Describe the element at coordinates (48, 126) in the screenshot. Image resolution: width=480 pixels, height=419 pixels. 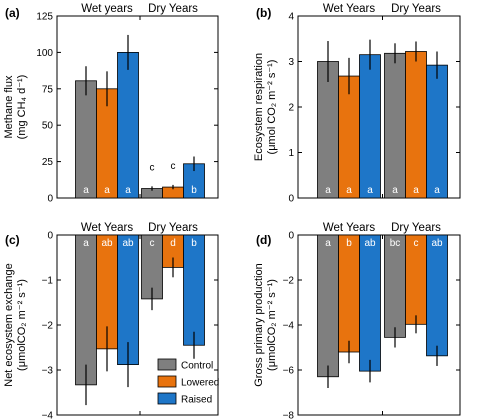
I see `y-tick-label: 50` at that location.